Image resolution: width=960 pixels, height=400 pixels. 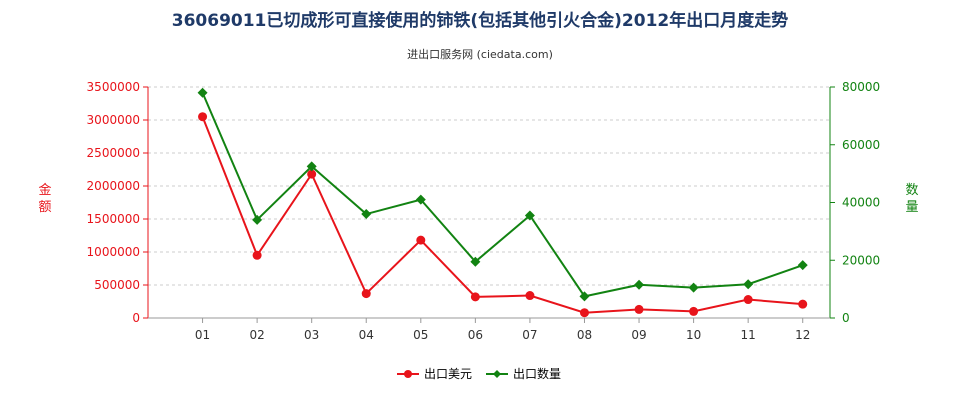 I want to click on x-tick-label: 12, so click(x=802, y=335).